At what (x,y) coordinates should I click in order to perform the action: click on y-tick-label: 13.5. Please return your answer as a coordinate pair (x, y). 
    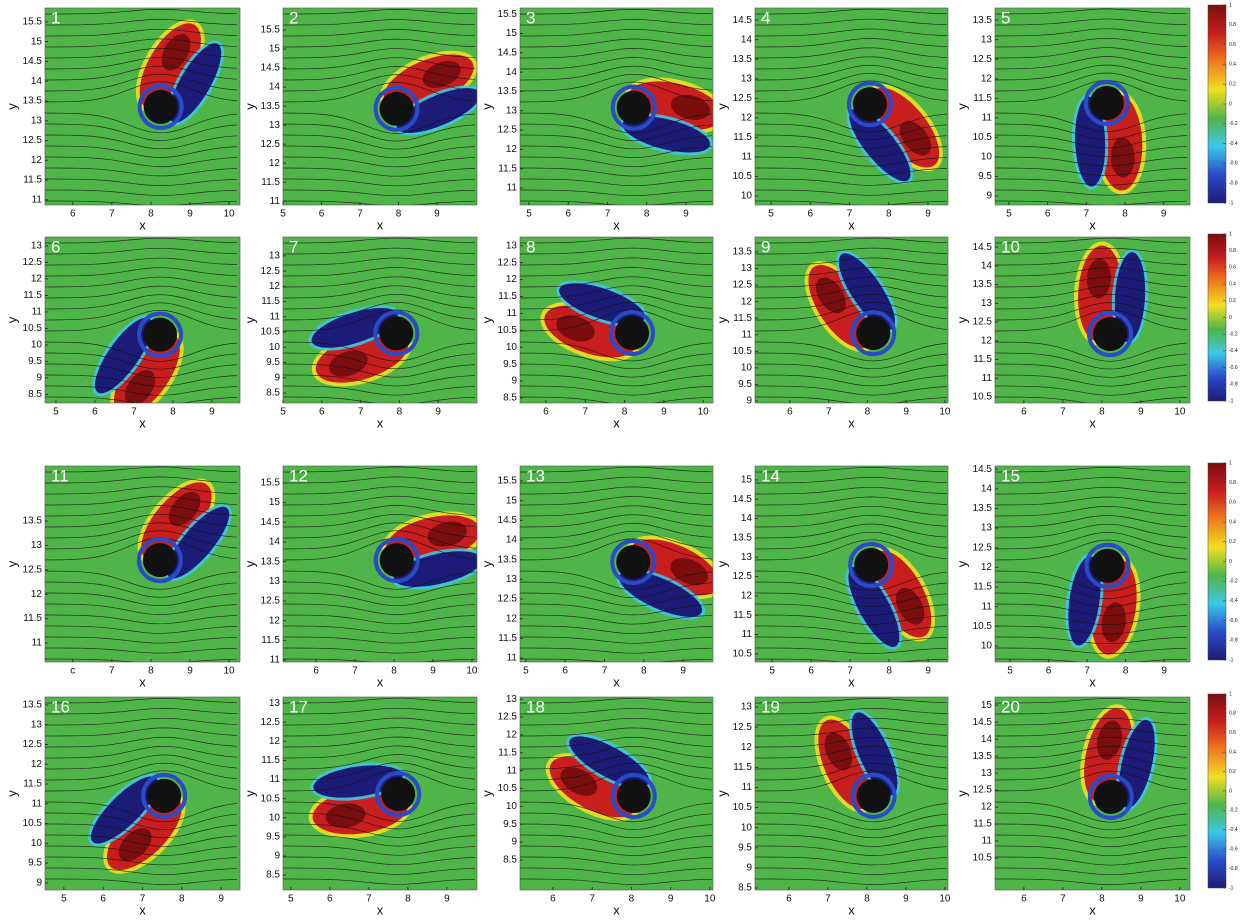
    Looking at the image, I should click on (33, 521).